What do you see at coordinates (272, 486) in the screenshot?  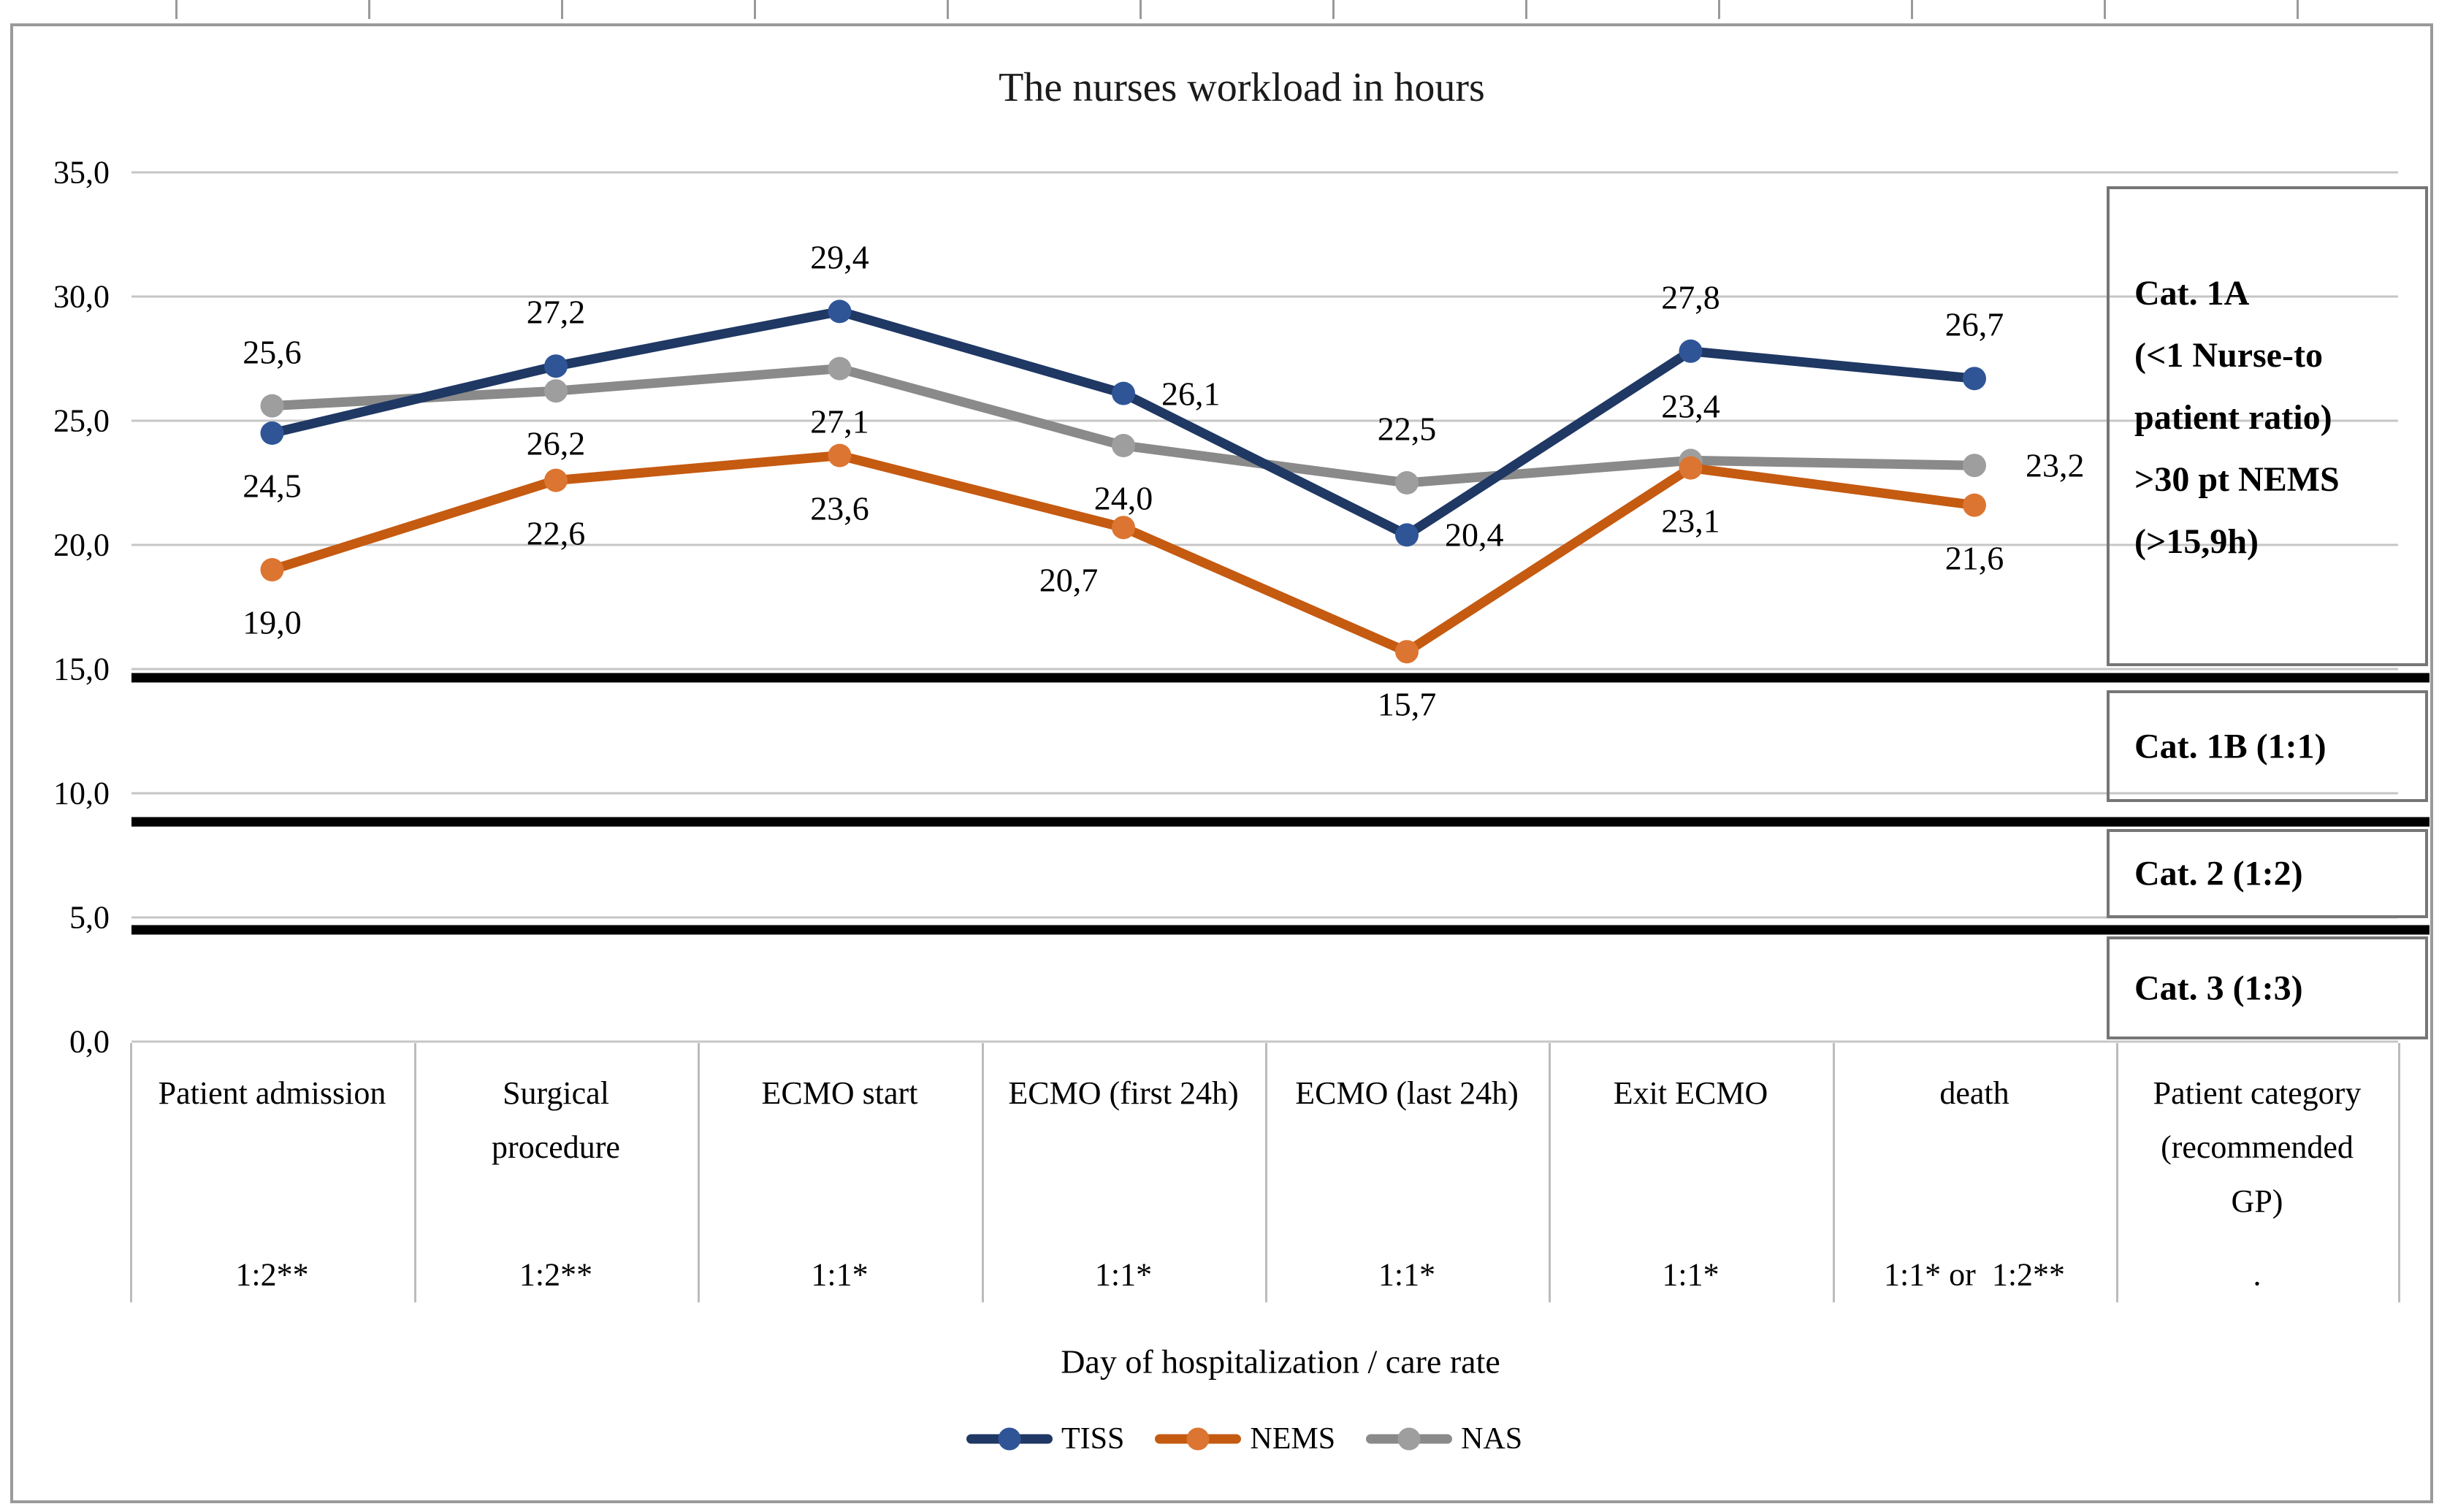 I see `data-label-TISS: 24,5` at bounding box center [272, 486].